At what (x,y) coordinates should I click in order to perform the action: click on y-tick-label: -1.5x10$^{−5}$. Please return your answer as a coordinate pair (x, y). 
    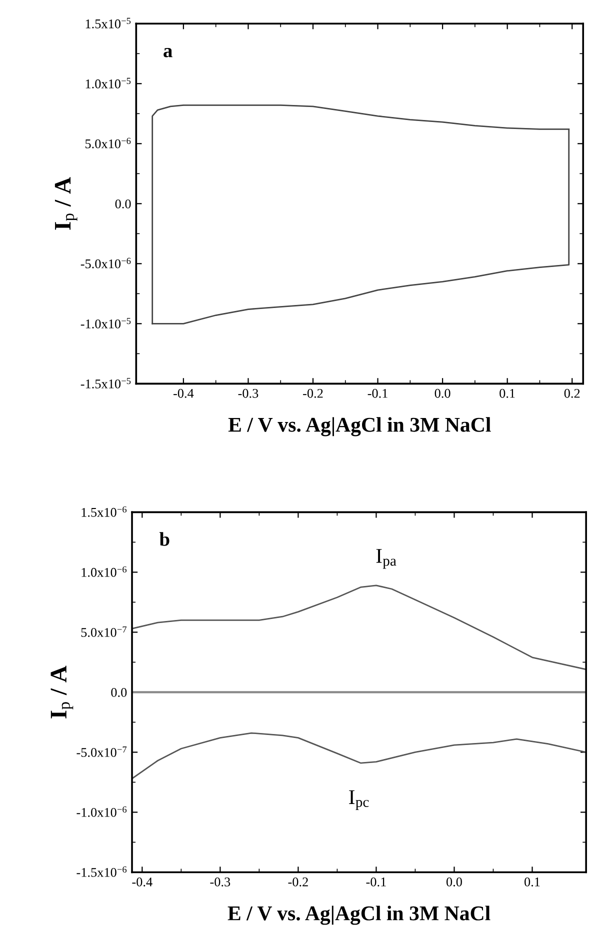
    Looking at the image, I should click on (105, 383).